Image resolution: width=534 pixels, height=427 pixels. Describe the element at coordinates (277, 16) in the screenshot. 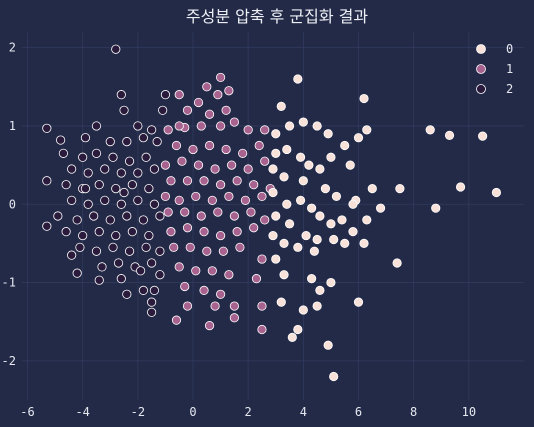

I see `chart-title: 주성분 압축 후 군집화 결과` at that location.